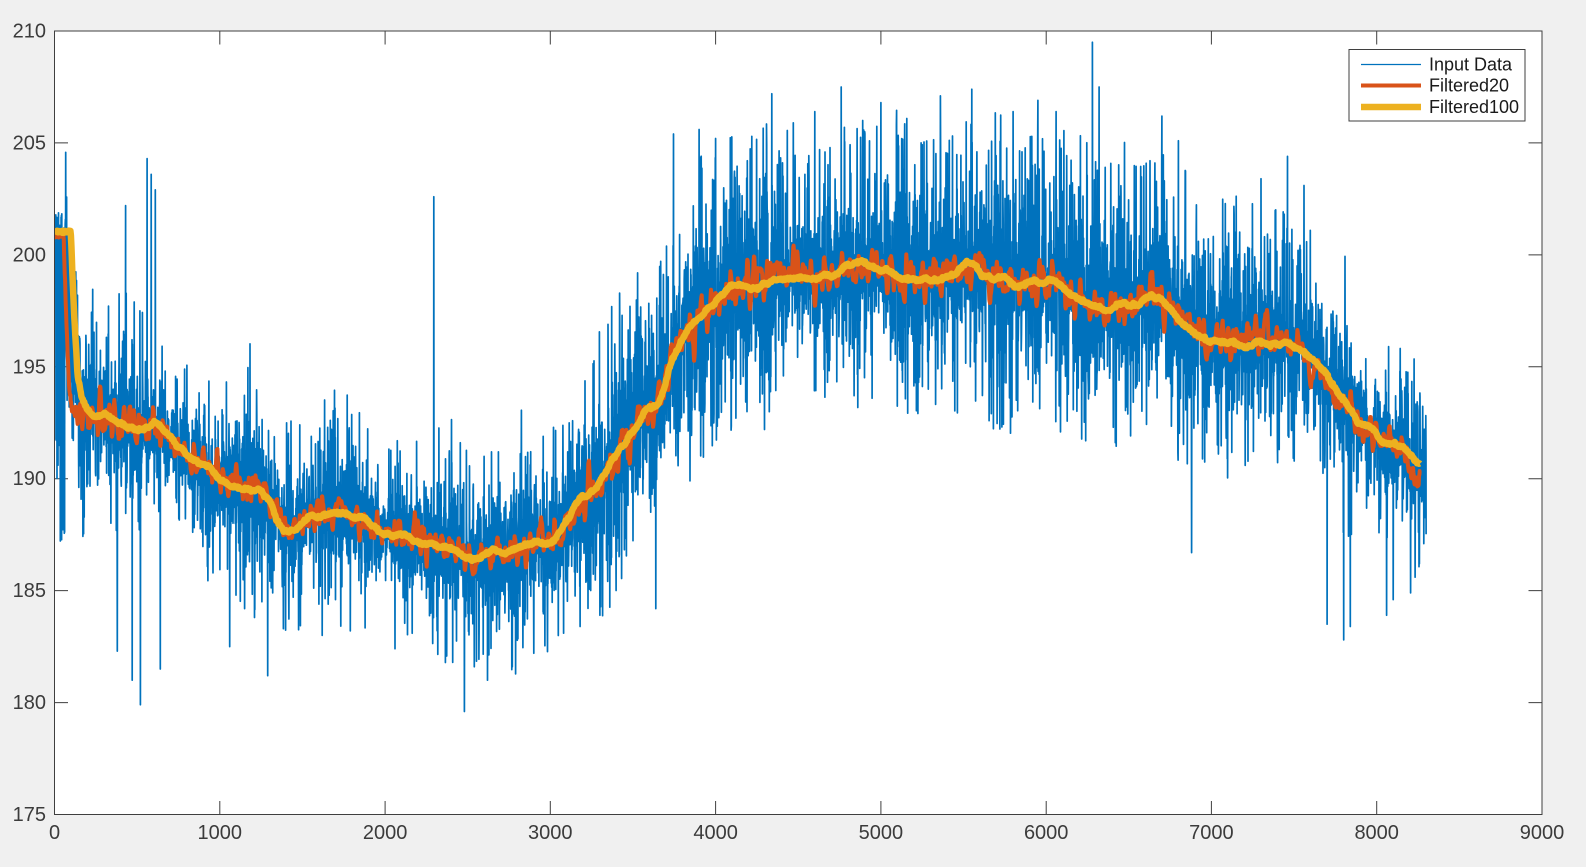  I want to click on svg-text: 0, so click(54, 833).